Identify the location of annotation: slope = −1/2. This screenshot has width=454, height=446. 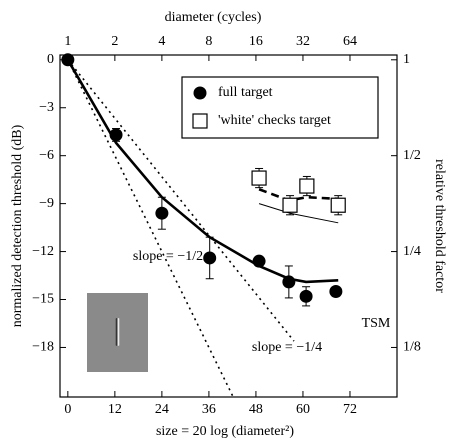
(168, 256).